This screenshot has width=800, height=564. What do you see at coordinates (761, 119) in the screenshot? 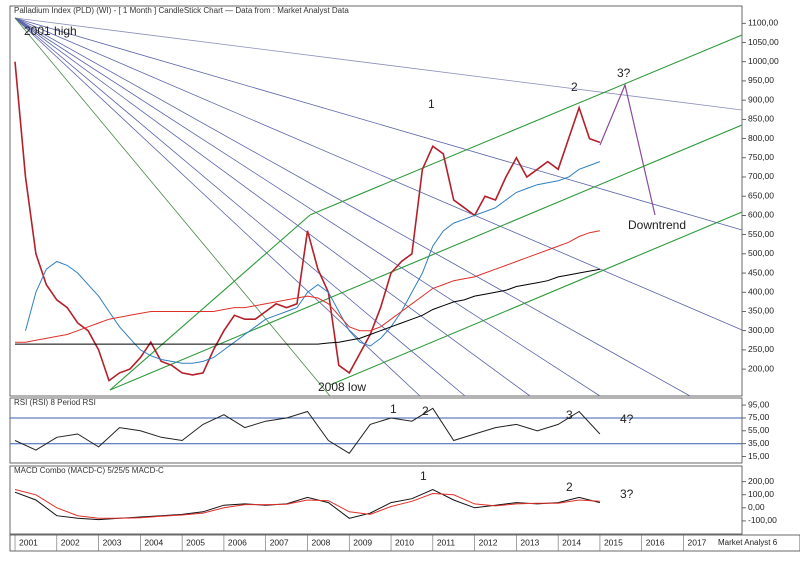
I see `y-tick-label: 850,00` at bounding box center [761, 119].